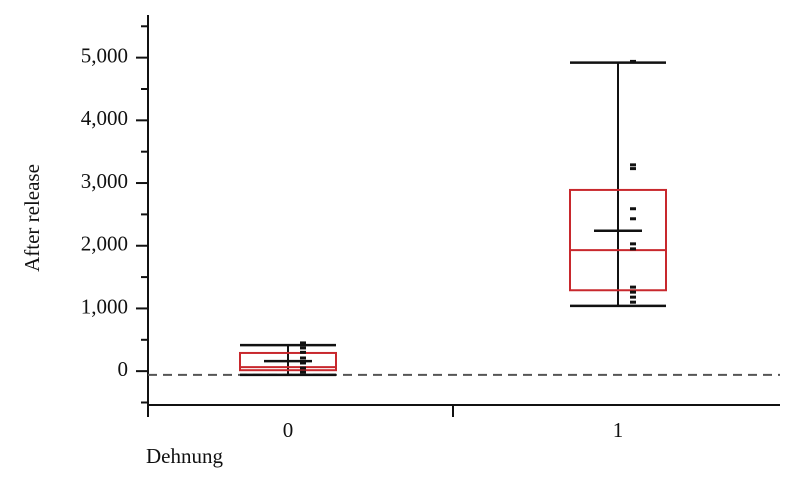 The height and width of the screenshot is (486, 799). I want to click on y-tick-label: 5,000, so click(104, 55).